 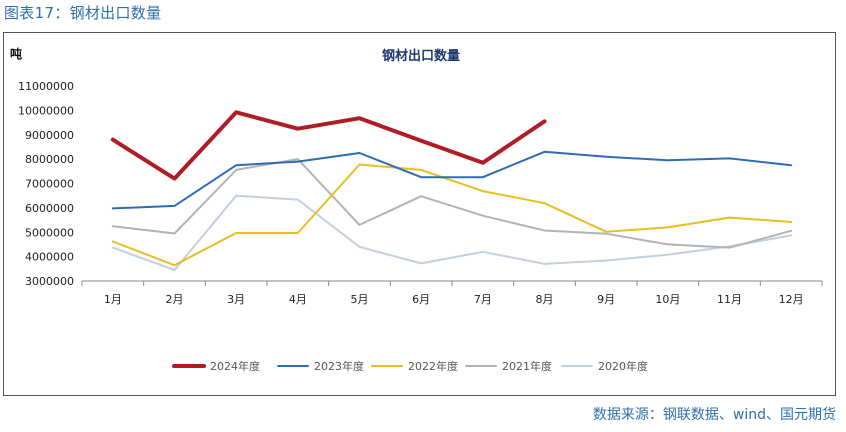 I want to click on x-tick-label: 2月, so click(x=175, y=299).